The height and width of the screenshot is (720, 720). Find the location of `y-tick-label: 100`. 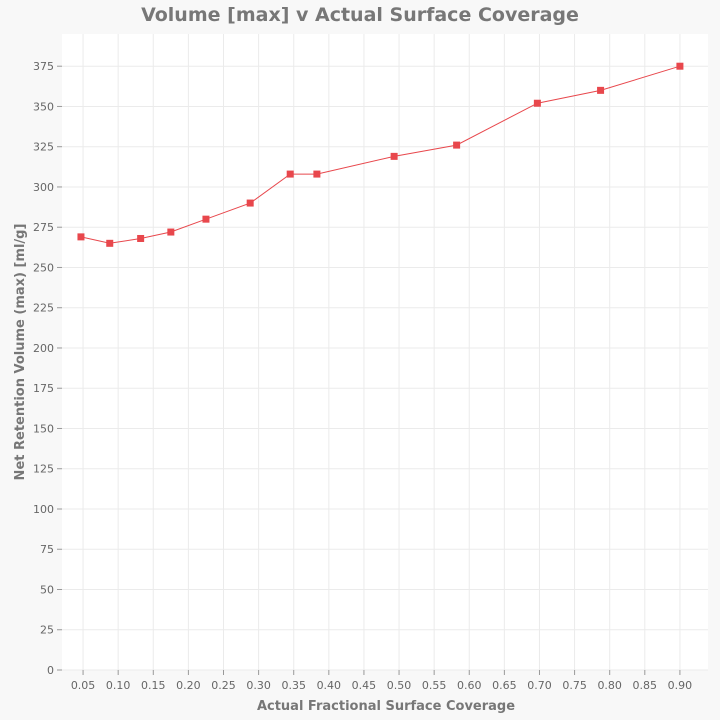

y-tick-label: 100 is located at coordinates (43, 509).